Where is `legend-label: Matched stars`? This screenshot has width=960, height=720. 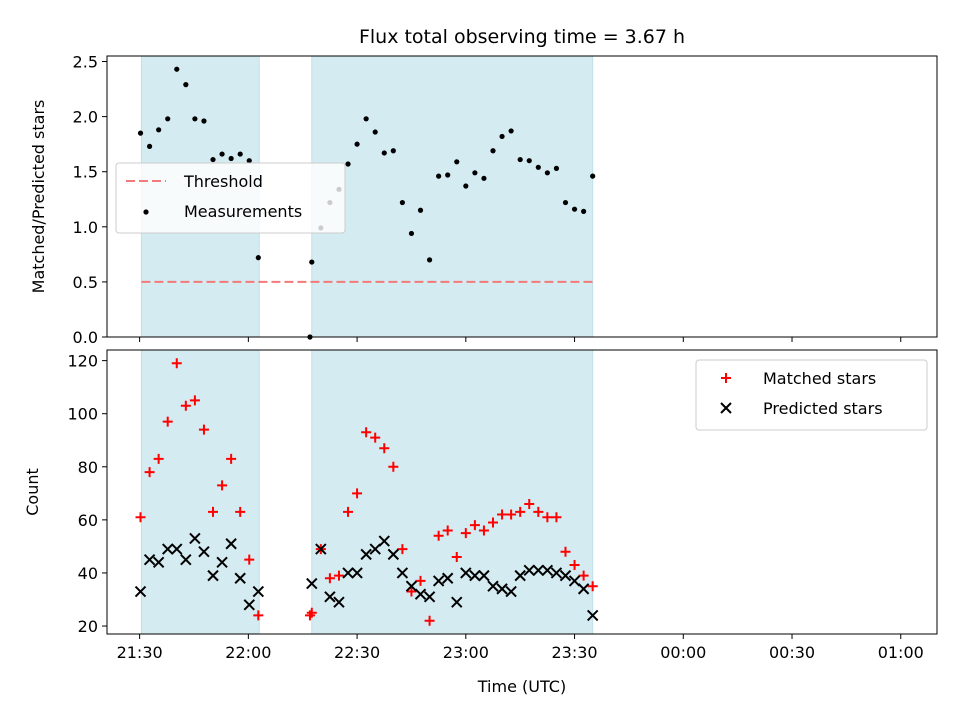
legend-label: Matched stars is located at coordinates (819, 378).